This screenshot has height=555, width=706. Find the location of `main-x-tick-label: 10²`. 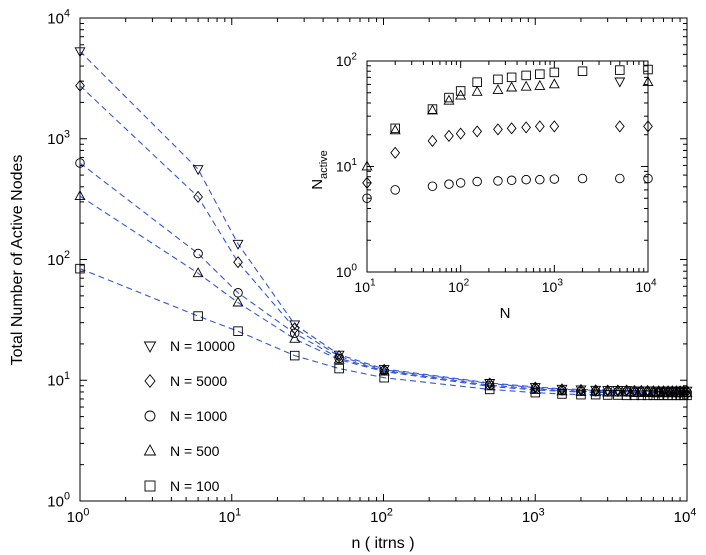

main-x-tick-label: 10² is located at coordinates (381, 516).